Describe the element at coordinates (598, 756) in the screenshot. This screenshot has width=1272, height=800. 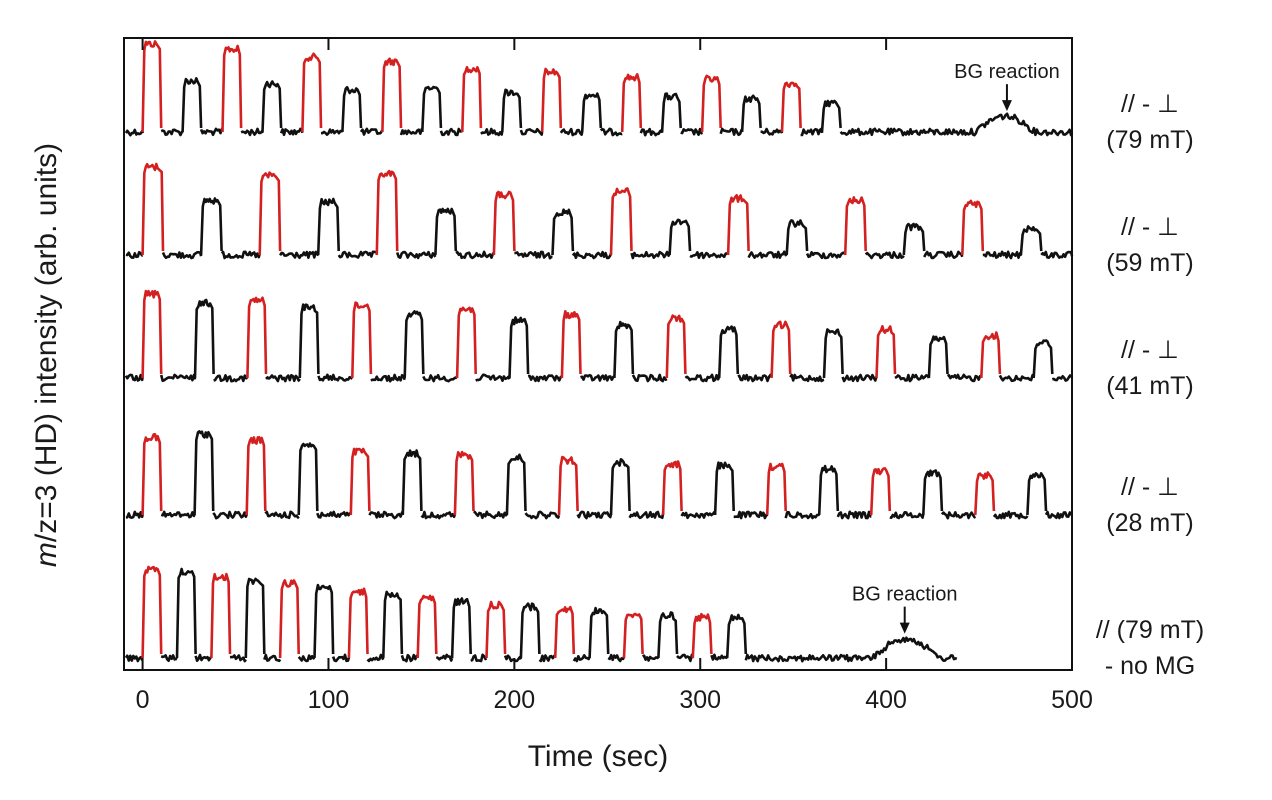
I see `x-axis-title: Time (sec)` at that location.